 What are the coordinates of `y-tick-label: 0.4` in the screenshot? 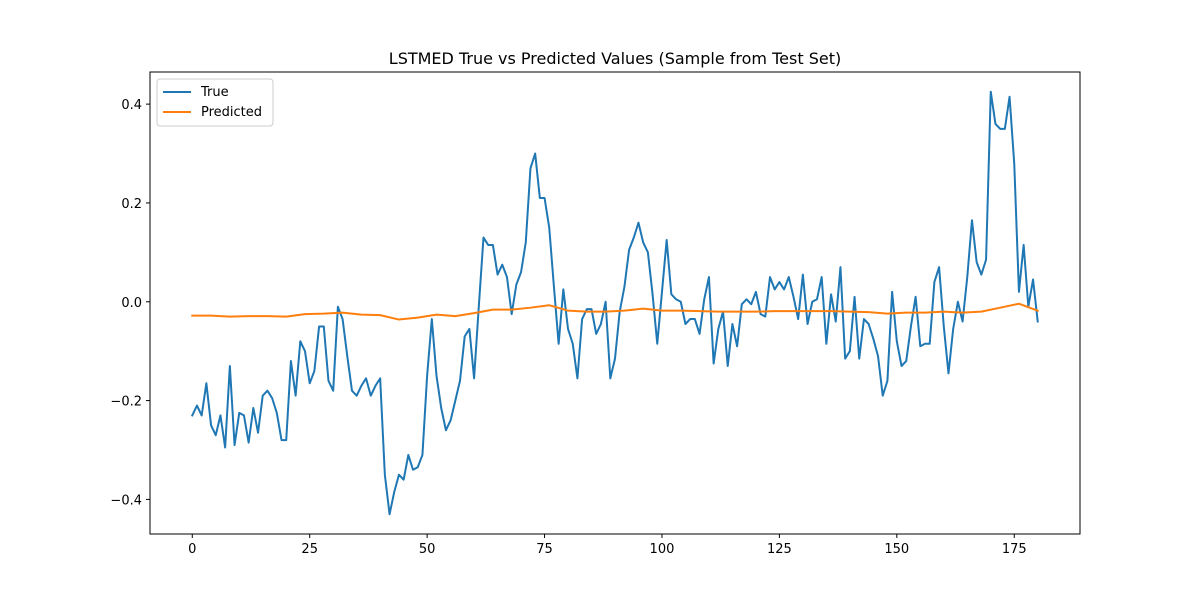 It's located at (131, 105).